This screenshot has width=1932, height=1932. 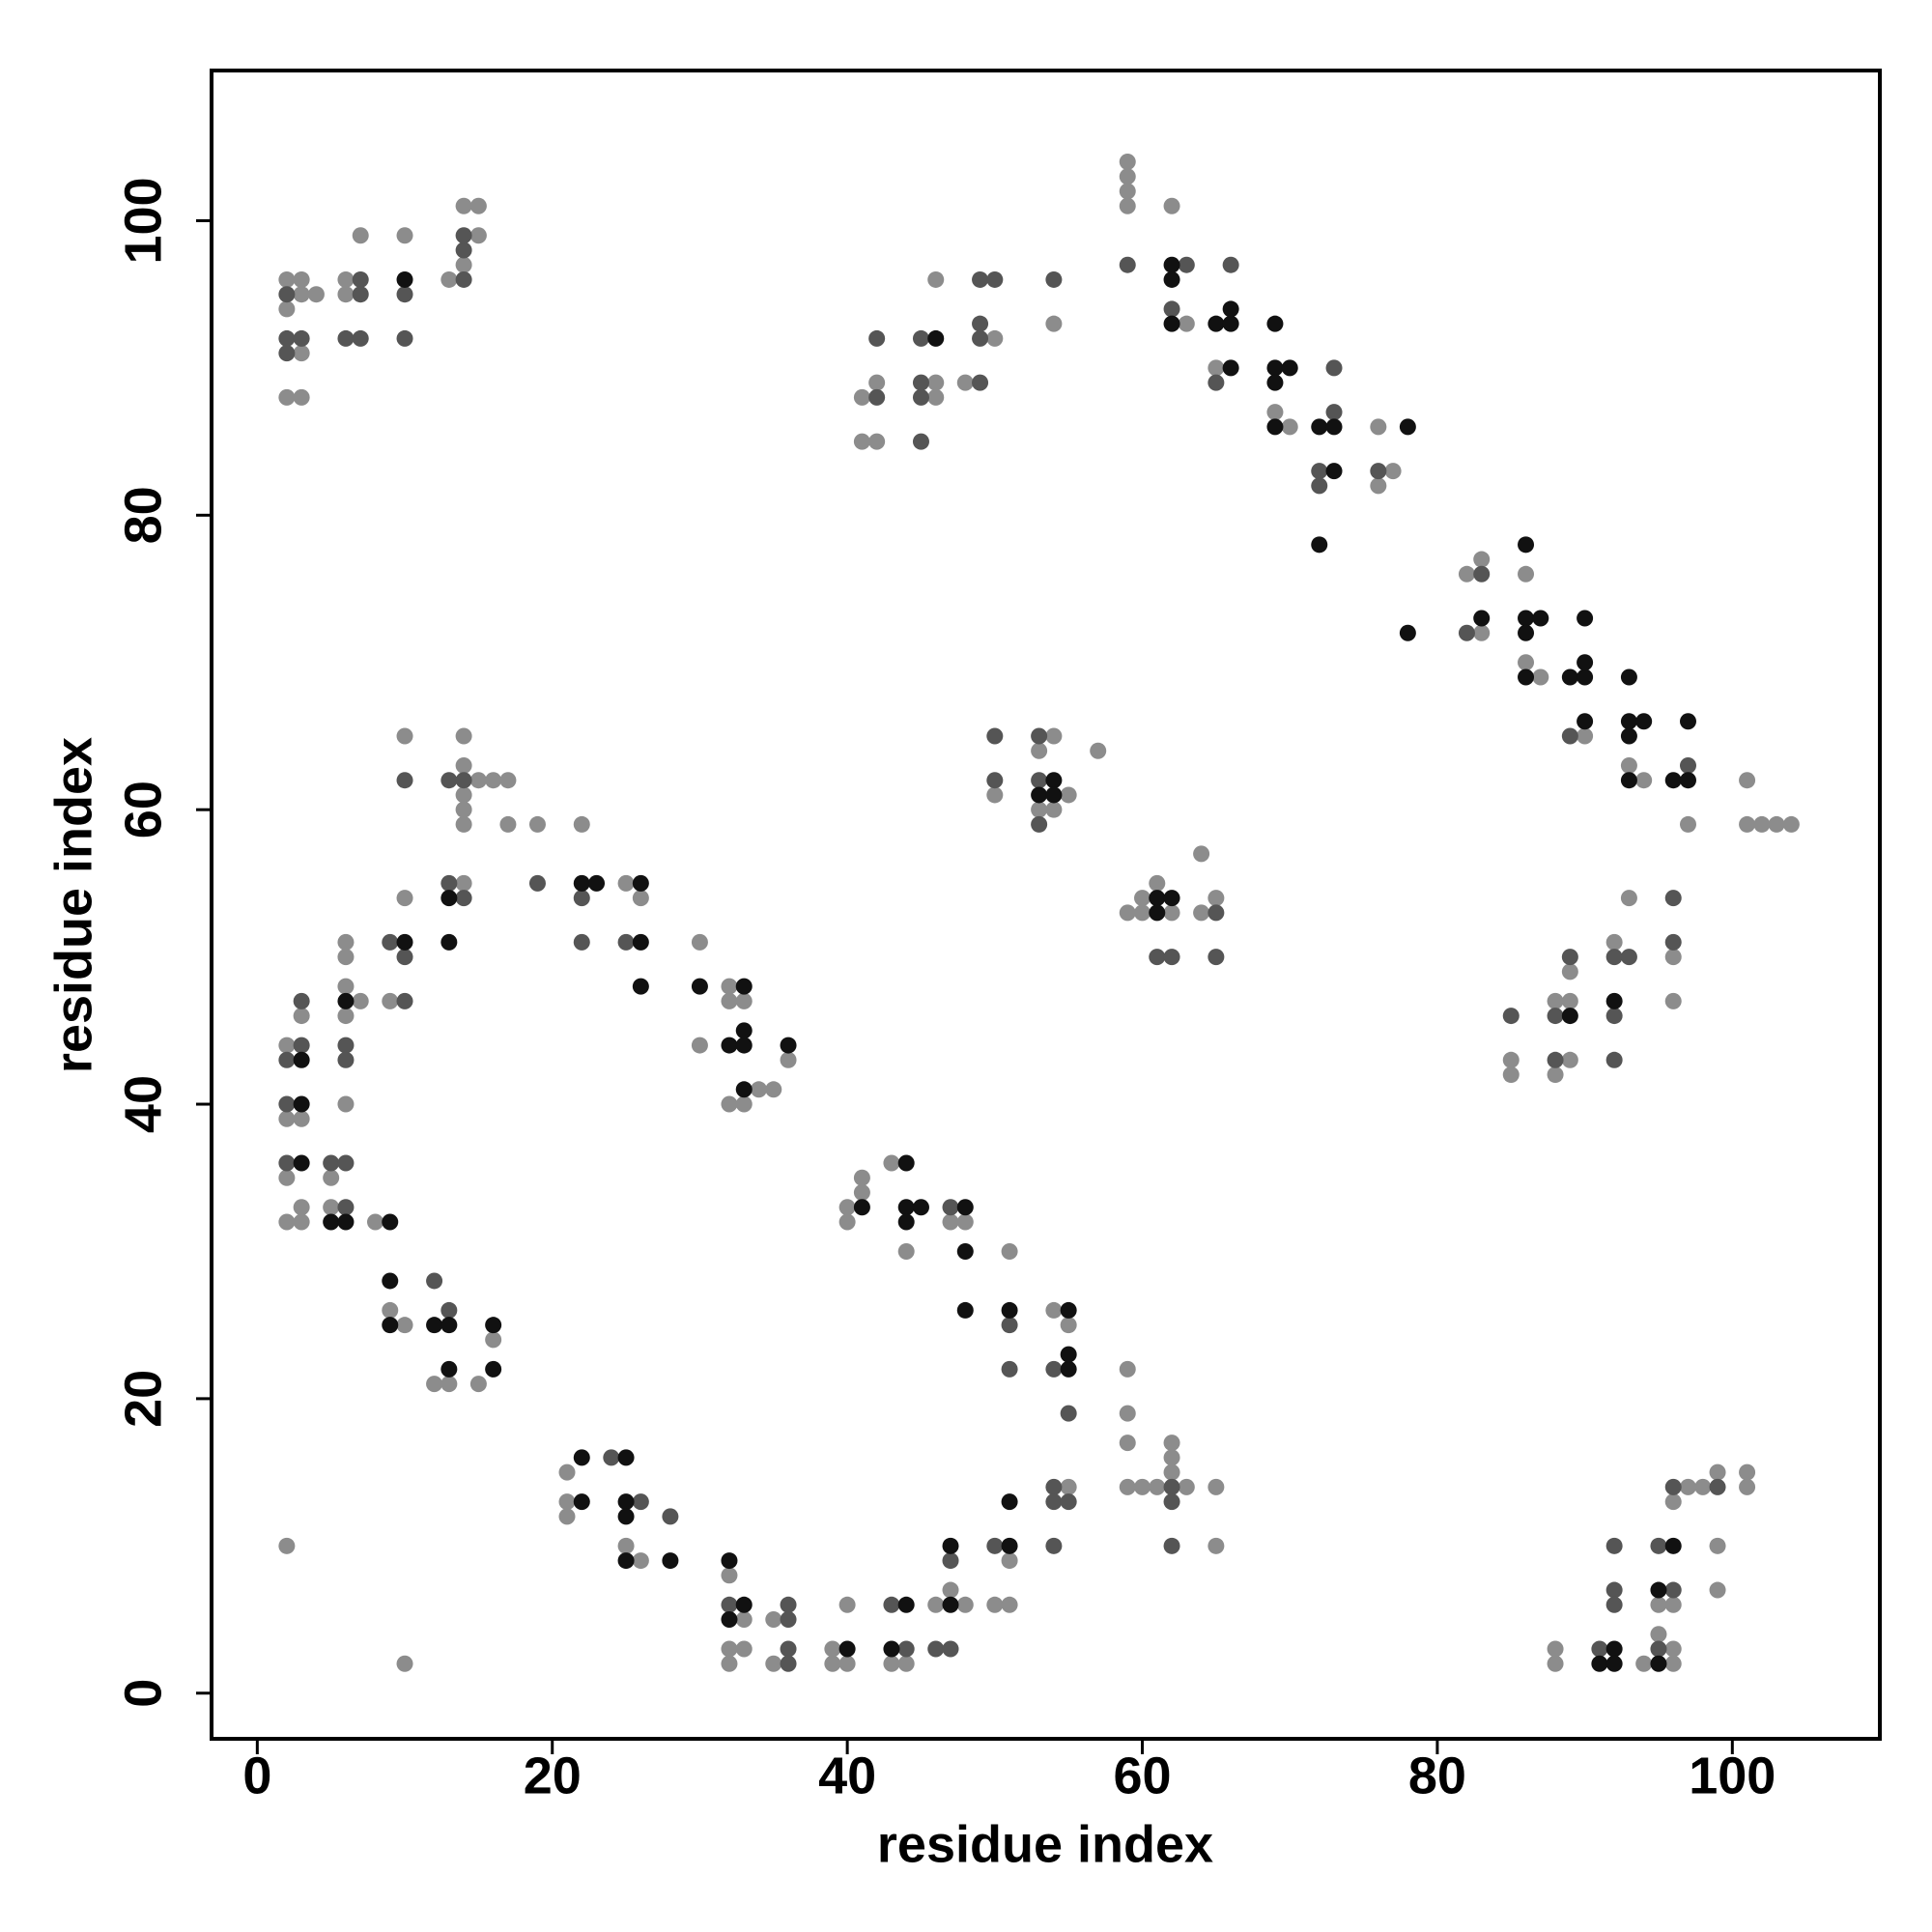 What do you see at coordinates (847, 1775) in the screenshot?
I see `x-tick-label: 40` at bounding box center [847, 1775].